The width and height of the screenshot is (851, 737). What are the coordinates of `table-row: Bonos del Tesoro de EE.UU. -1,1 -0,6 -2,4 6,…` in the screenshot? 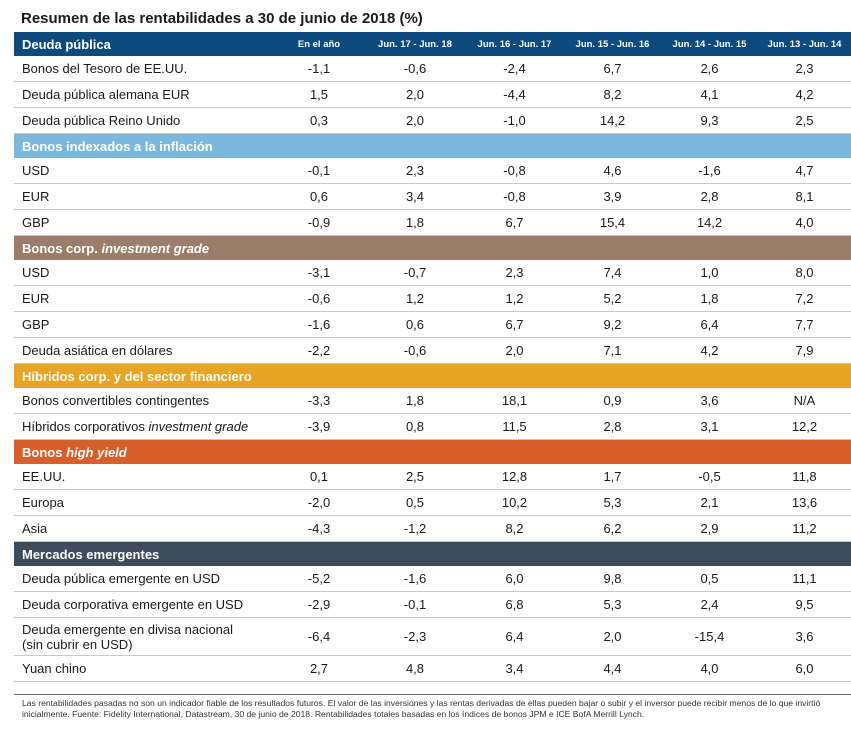 It's located at (432, 69).